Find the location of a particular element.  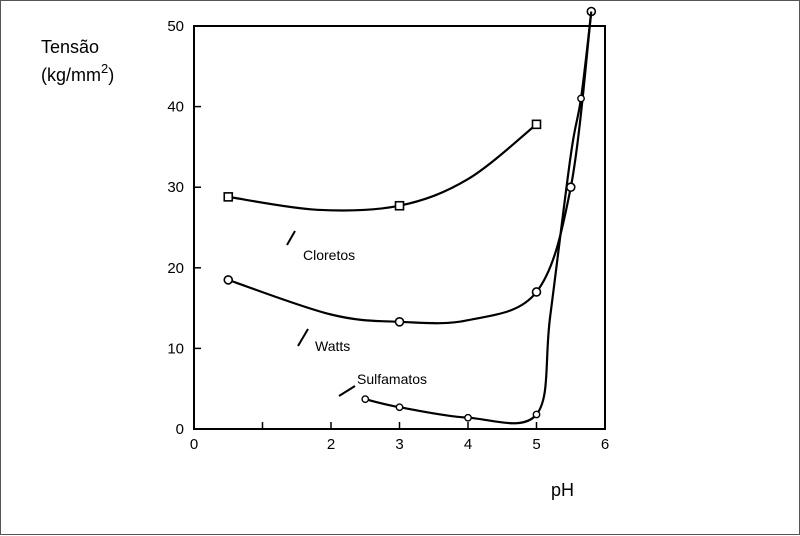

x-tick-label: 2 is located at coordinates (331, 444).